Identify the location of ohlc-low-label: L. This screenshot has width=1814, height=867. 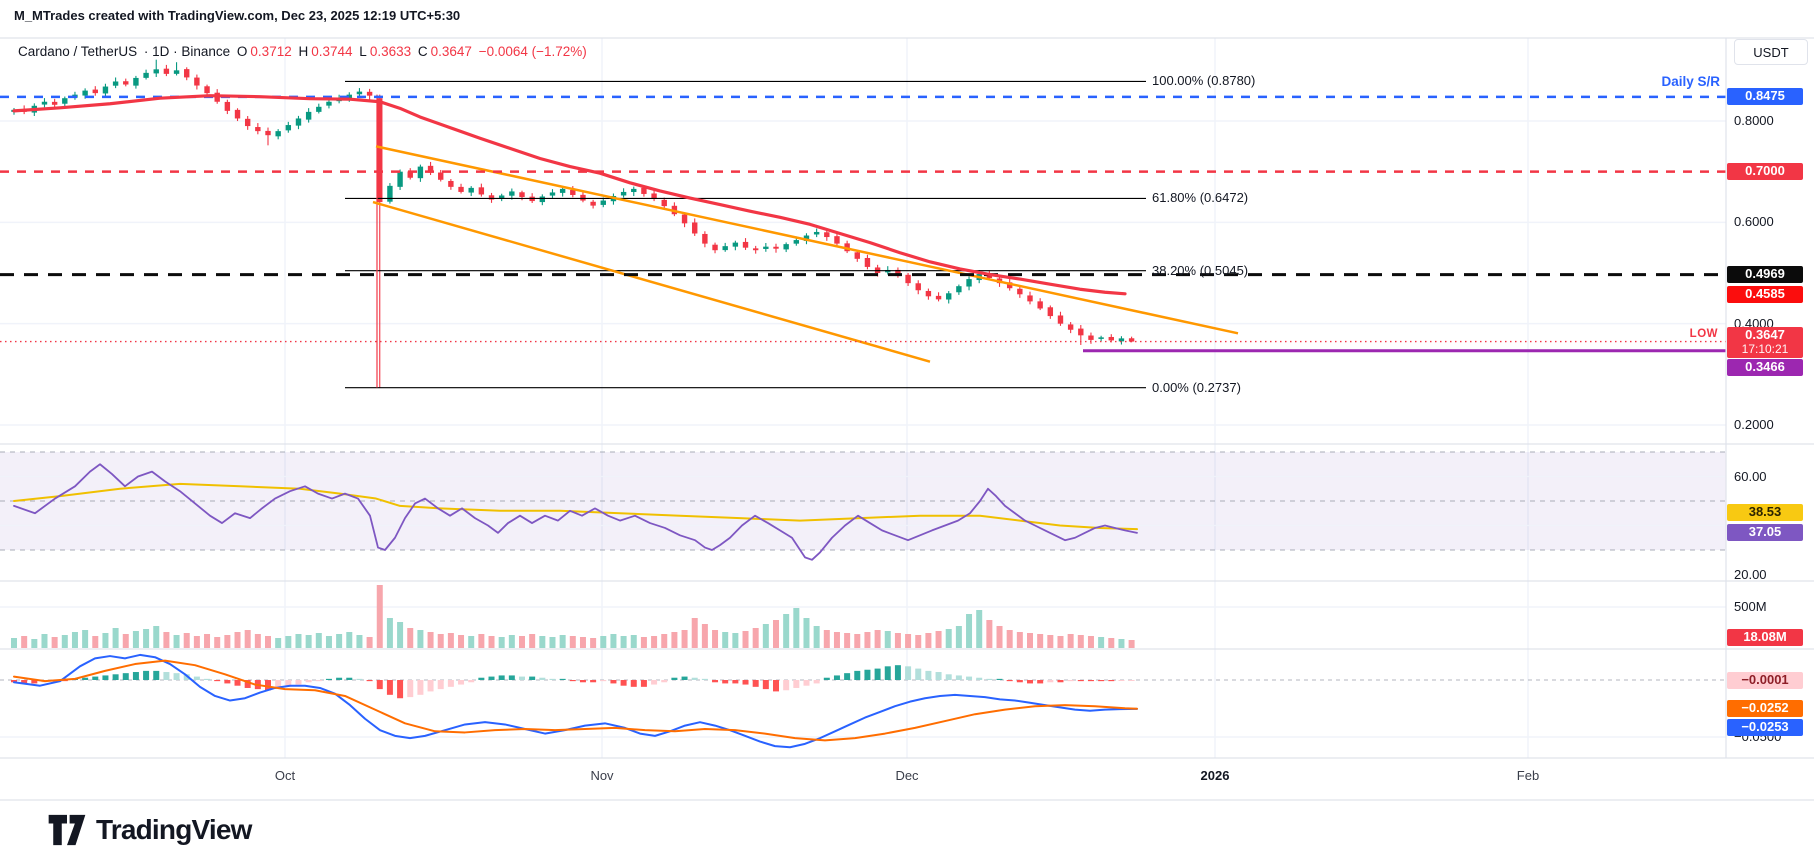
(363, 51).